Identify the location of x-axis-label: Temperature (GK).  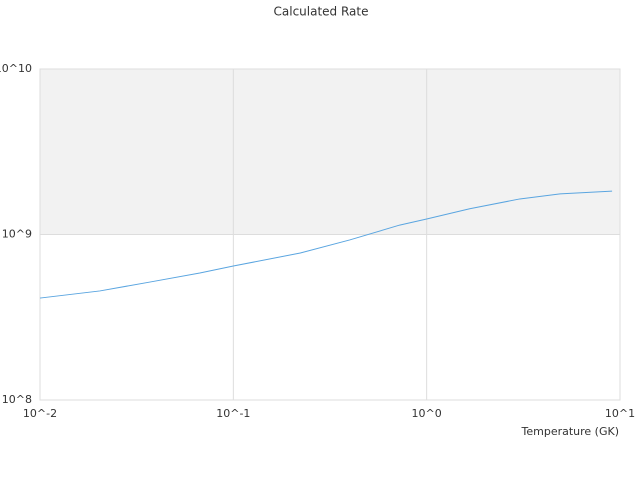
(570, 431).